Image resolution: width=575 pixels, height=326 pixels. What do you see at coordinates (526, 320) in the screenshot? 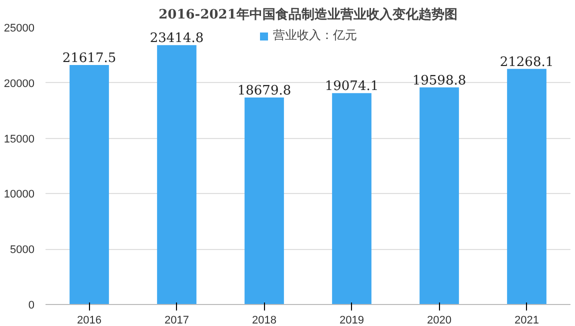
I see `x-tick-label: 2021` at bounding box center [526, 320].